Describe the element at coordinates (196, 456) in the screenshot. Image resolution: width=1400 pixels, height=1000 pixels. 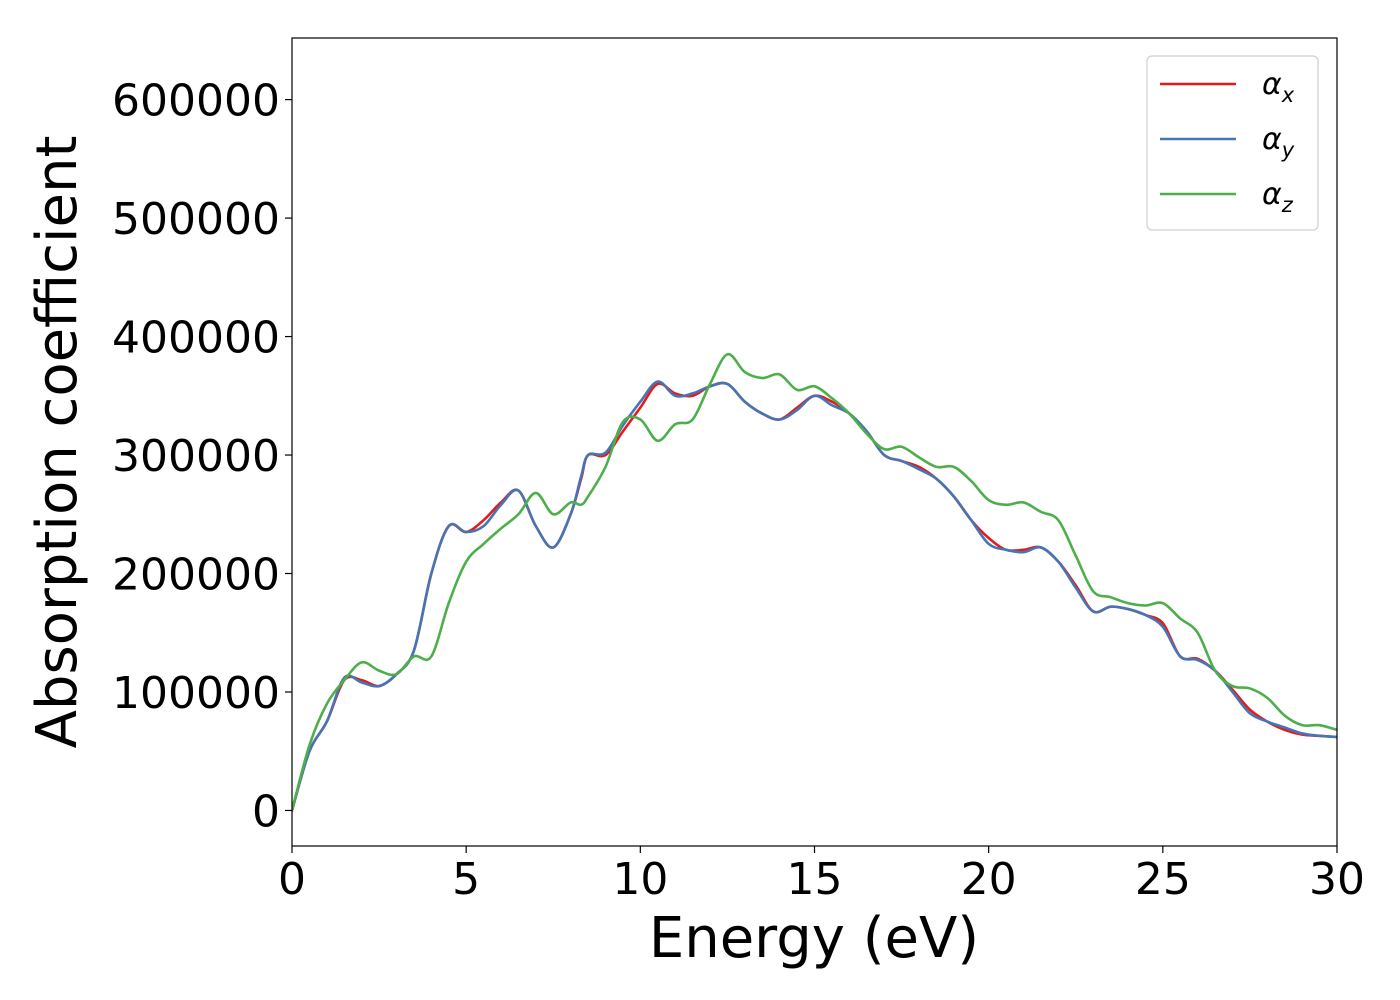
I see `y-tick-label: 300000` at that location.